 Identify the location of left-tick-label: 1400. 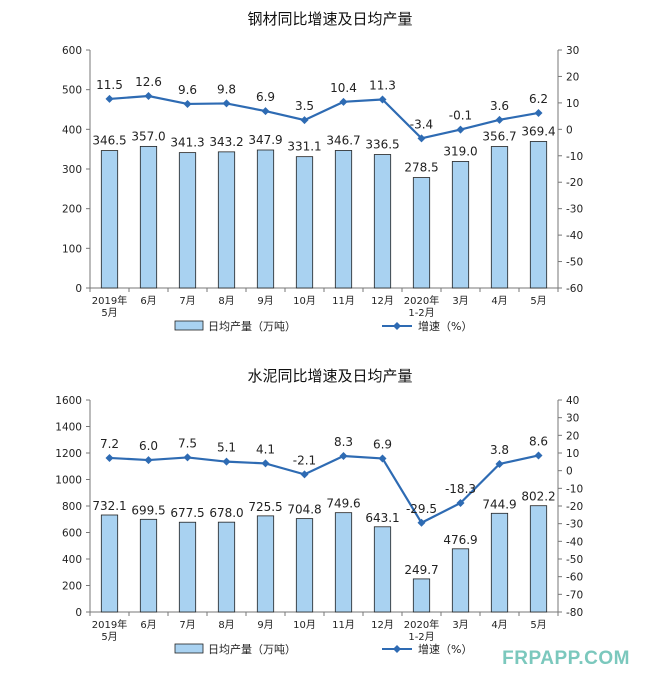
(68, 428).